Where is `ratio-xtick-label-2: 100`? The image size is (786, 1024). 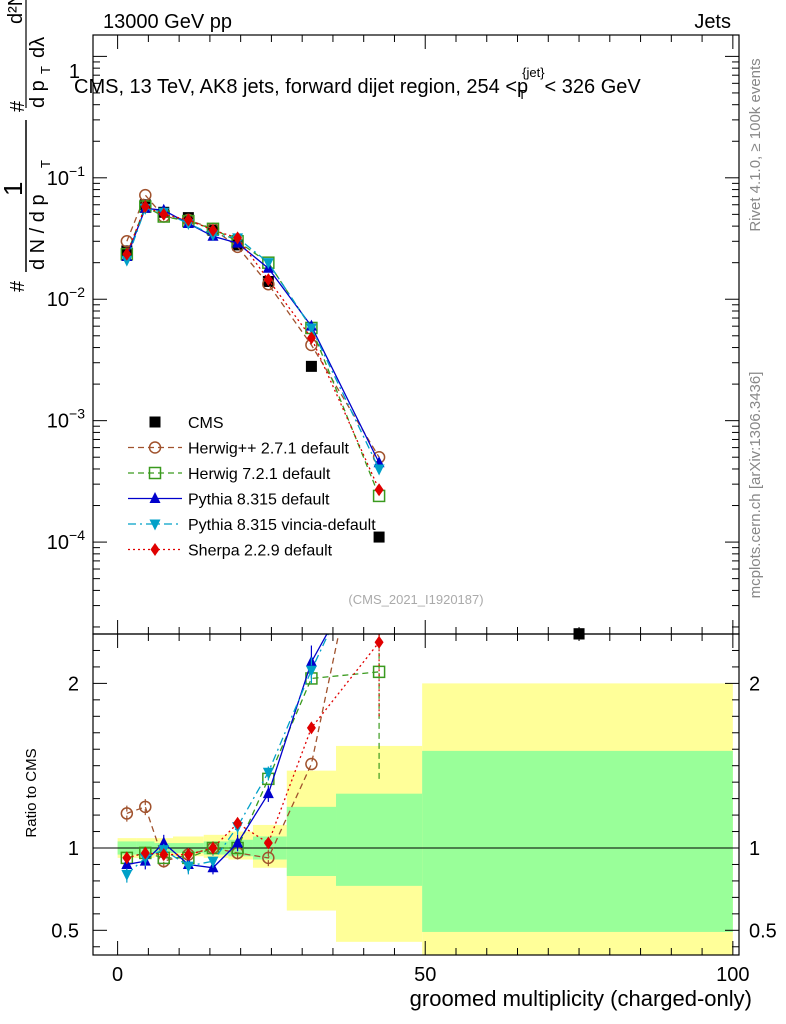
ratio-xtick-label-2: 100 is located at coordinates (732, 975).